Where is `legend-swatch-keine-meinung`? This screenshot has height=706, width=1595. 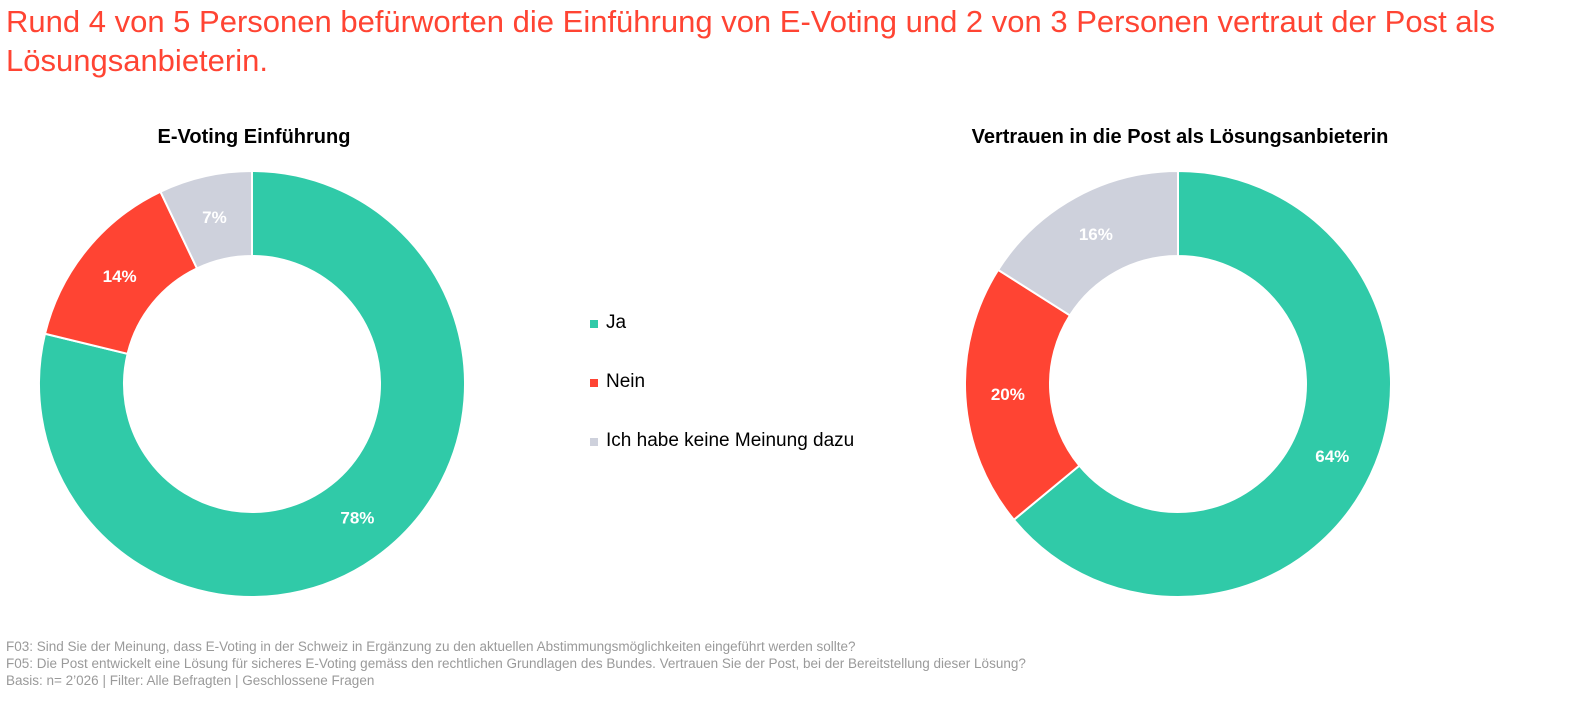
legend-swatch-keine-meinung is located at coordinates (594, 442).